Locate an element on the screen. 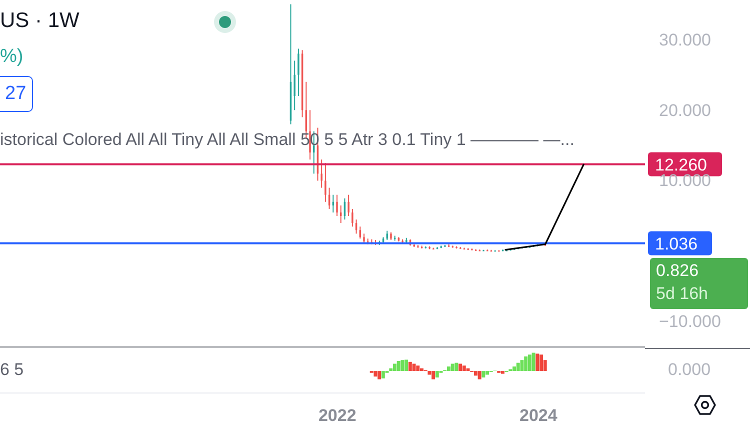 This screenshot has height=431, width=750. x-tick-label: 2024 is located at coordinates (539, 416).